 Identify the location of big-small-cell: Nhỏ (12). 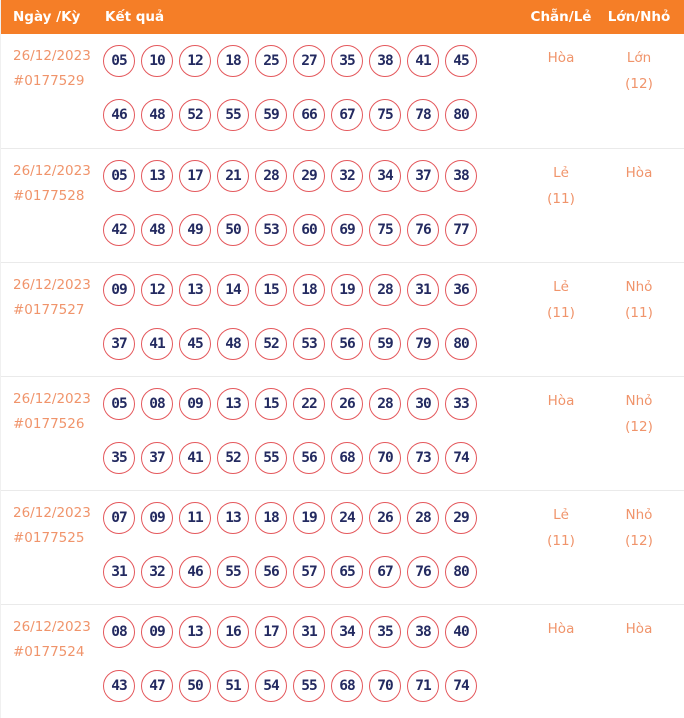
(638, 547).